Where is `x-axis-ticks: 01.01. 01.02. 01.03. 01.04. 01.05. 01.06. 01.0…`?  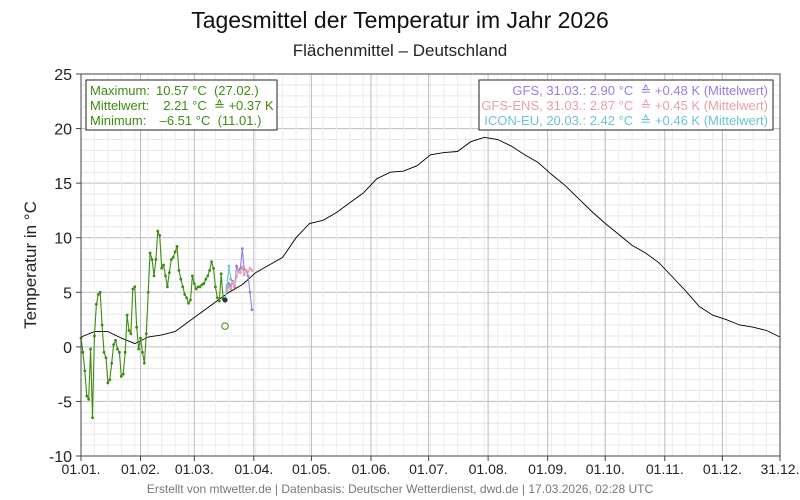 x-axis-ticks: 01.01. 01.02. 01.03. 01.04. 01.05. 01.06. 01.0… is located at coordinates (431, 466).